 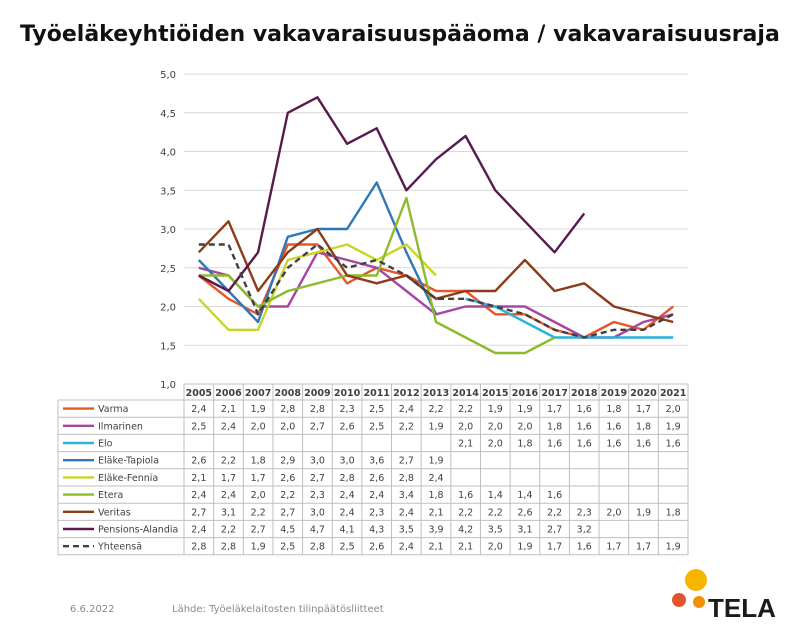 What do you see at coordinates (347, 426) in the screenshot?
I see `data-label-ilmarinen: 2,6` at bounding box center [347, 426].